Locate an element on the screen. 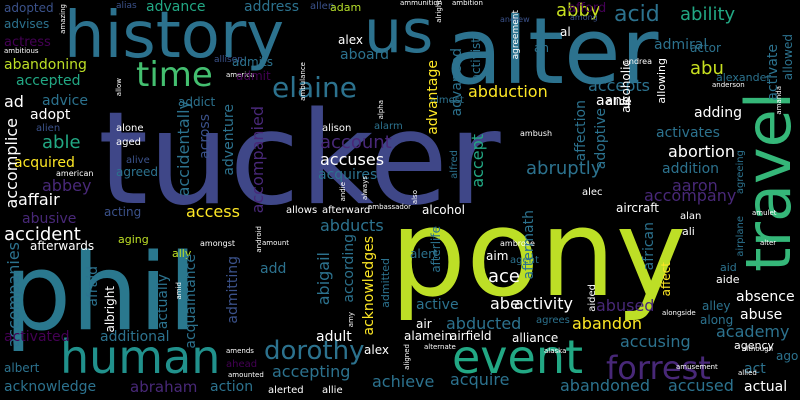 This screenshot has height=400, width=800. word: alone is located at coordinates (130, 128).